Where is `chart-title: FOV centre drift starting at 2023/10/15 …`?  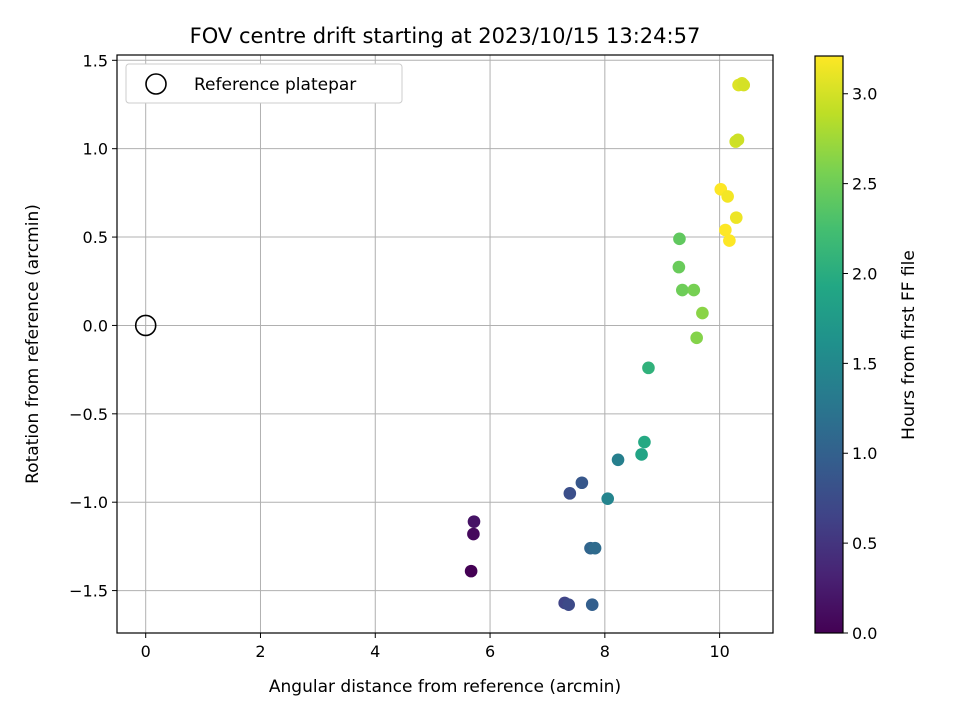
chart-title: FOV centre drift starting at 2023/10/15 … is located at coordinates (445, 36).